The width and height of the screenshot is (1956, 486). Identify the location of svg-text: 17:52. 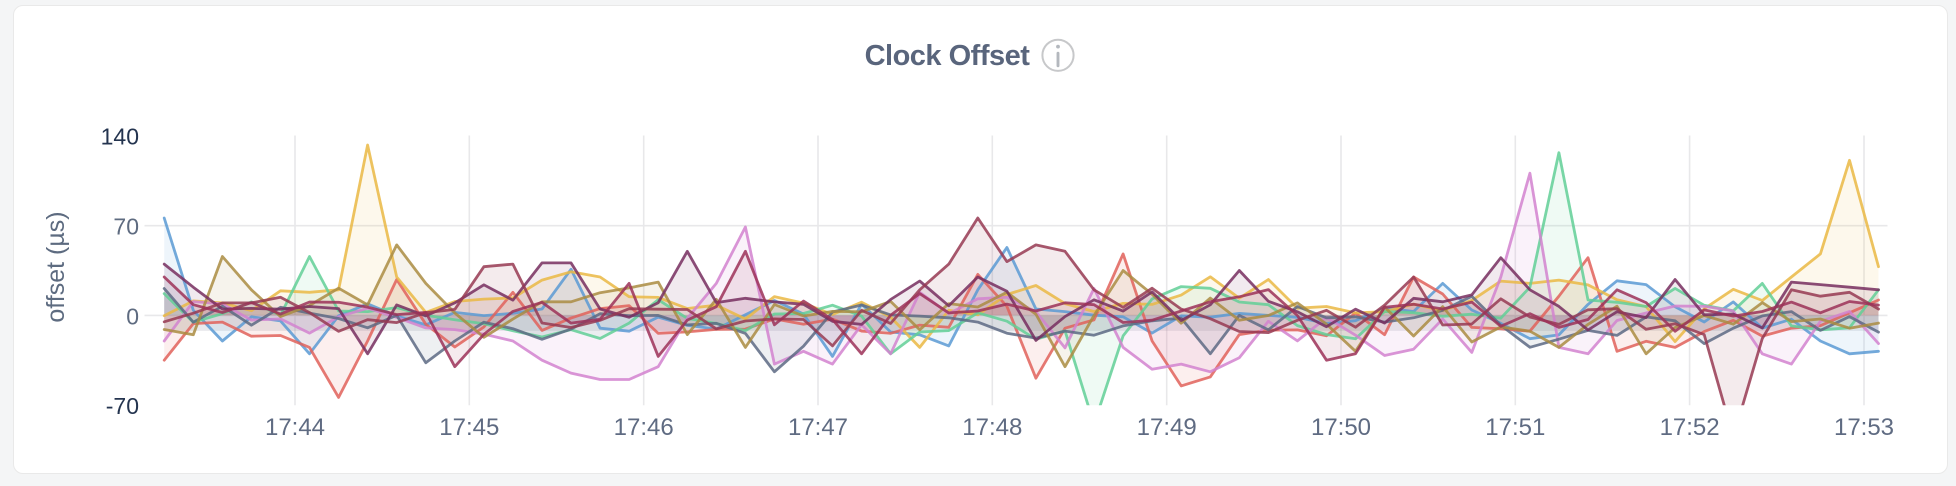
(1690, 427).